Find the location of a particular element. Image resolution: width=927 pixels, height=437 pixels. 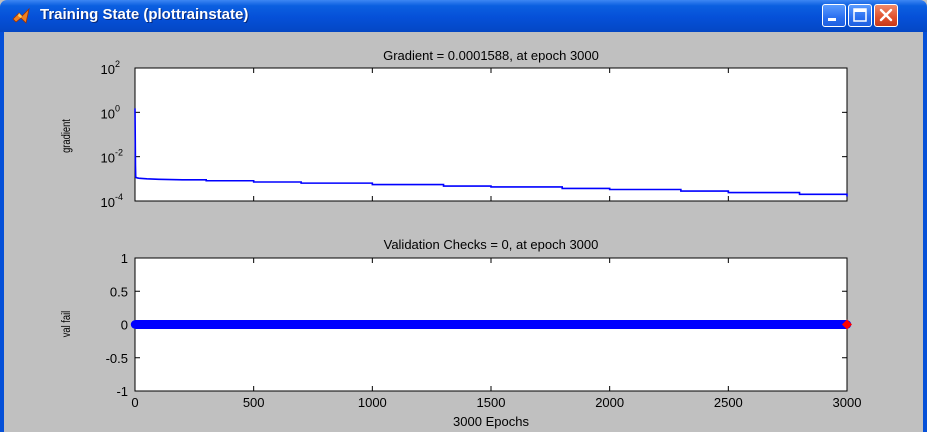

gradient-ytick-exponent: -4 is located at coordinates (119, 197).